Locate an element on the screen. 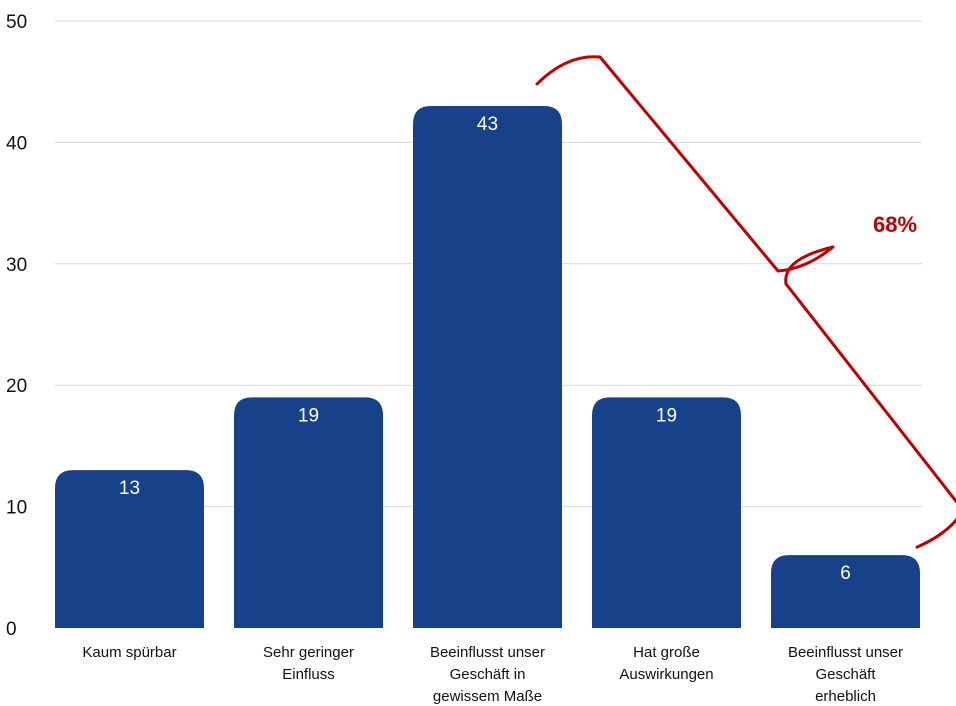  y-tick-label: 40 is located at coordinates (16, 143).